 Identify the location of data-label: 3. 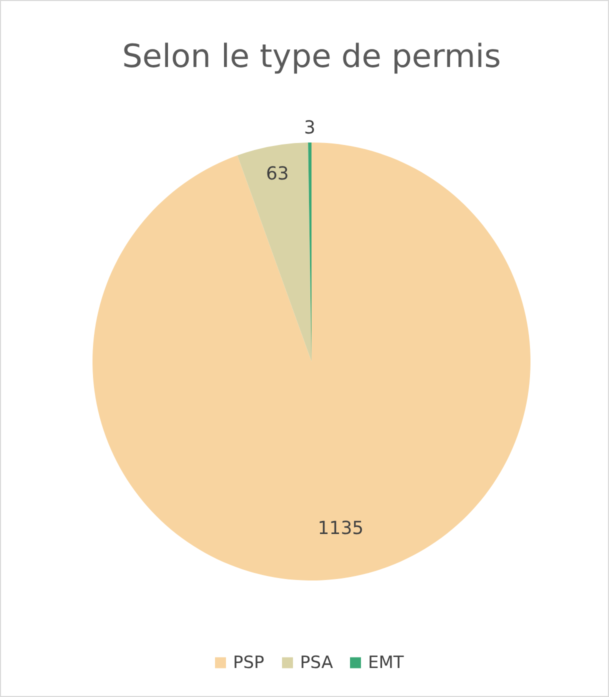
(310, 128).